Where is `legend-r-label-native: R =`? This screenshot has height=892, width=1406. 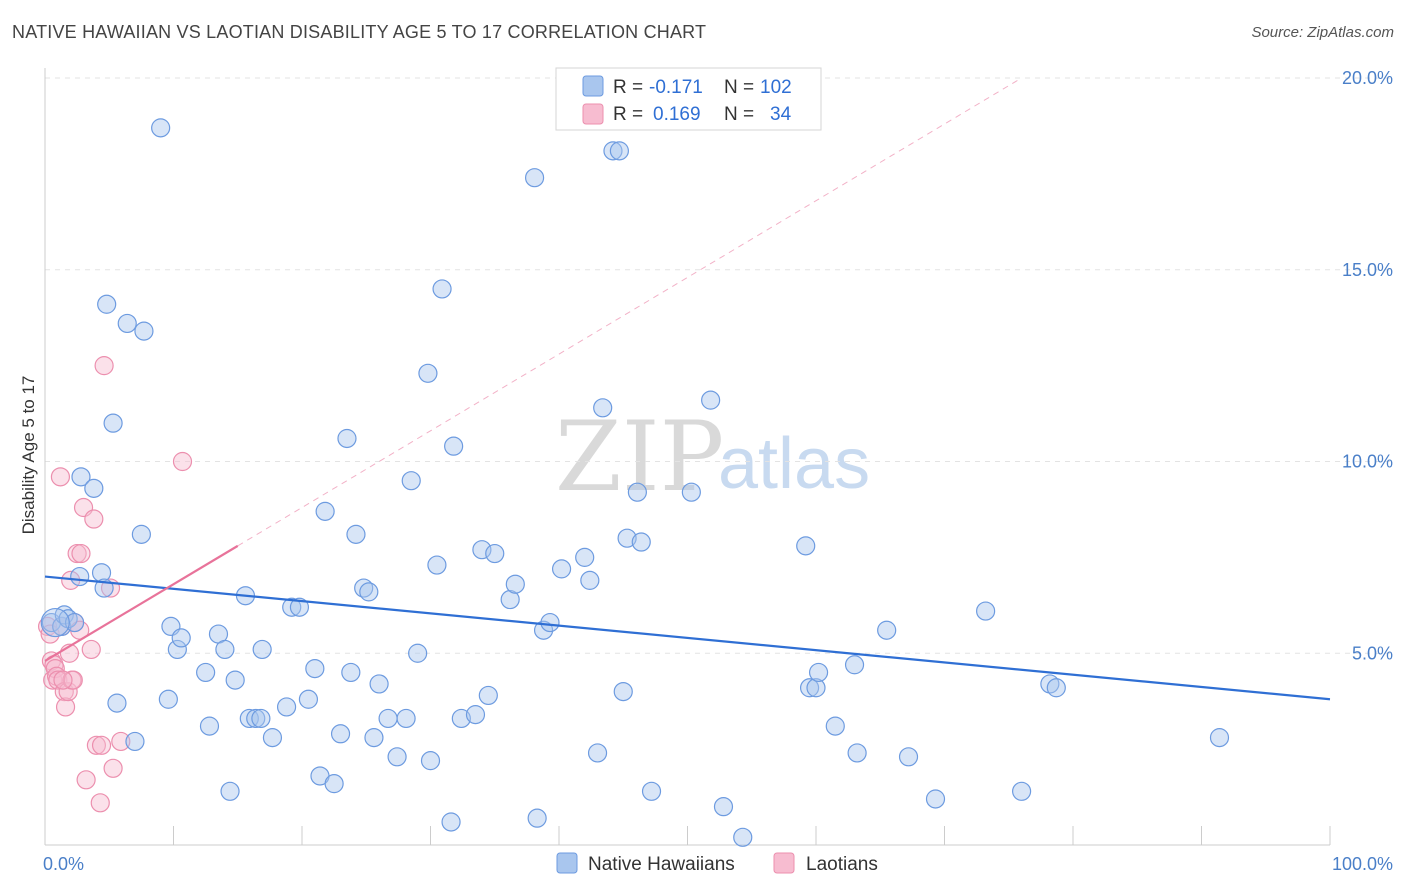
legend-r-label-native: R = is located at coordinates (628, 87).